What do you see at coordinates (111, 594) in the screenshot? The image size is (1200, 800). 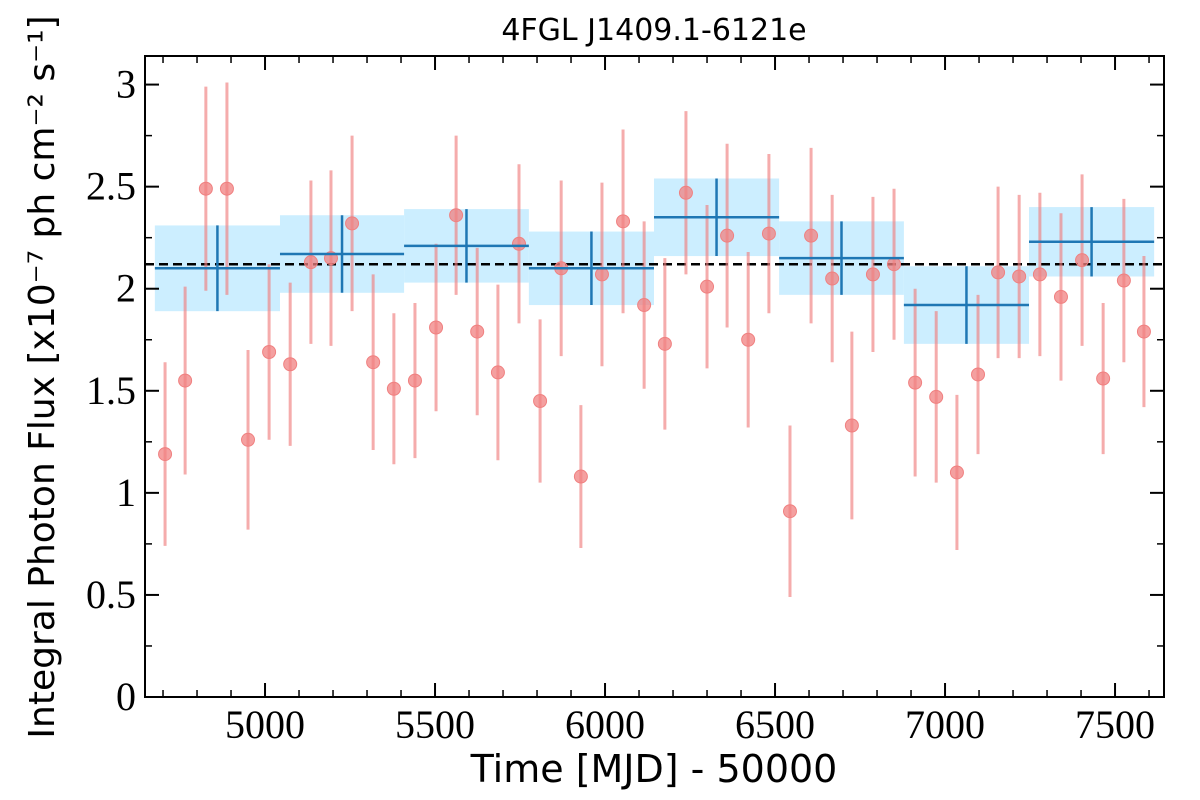 I see `y-tick-label: 0.5` at bounding box center [111, 594].